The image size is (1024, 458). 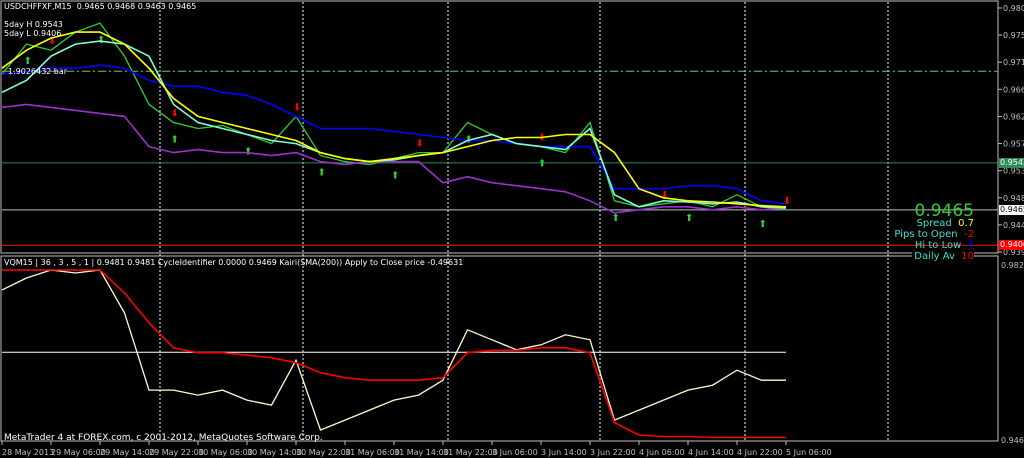 I want to click on spread-label: Spread, so click(x=934, y=223).